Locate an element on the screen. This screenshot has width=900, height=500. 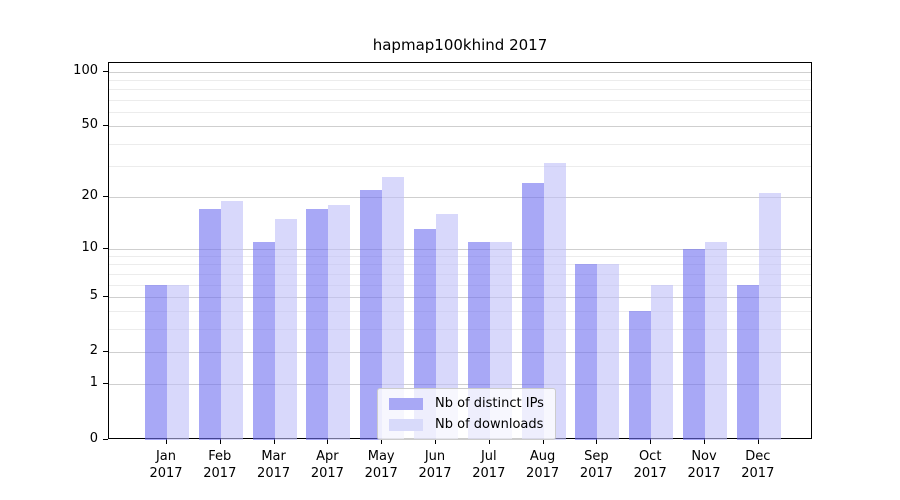
x-tick-month: Mar is located at coordinates (273, 456).